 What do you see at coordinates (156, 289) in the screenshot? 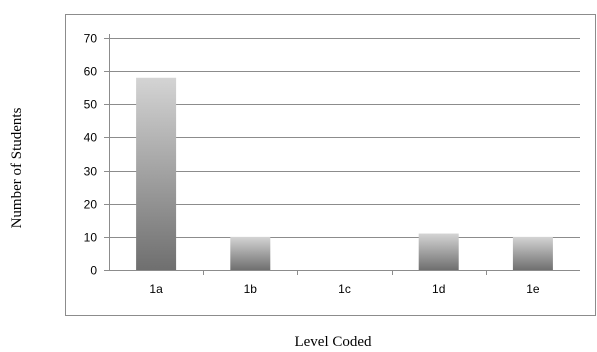
I see `x-tick-label: 1a` at bounding box center [156, 289].